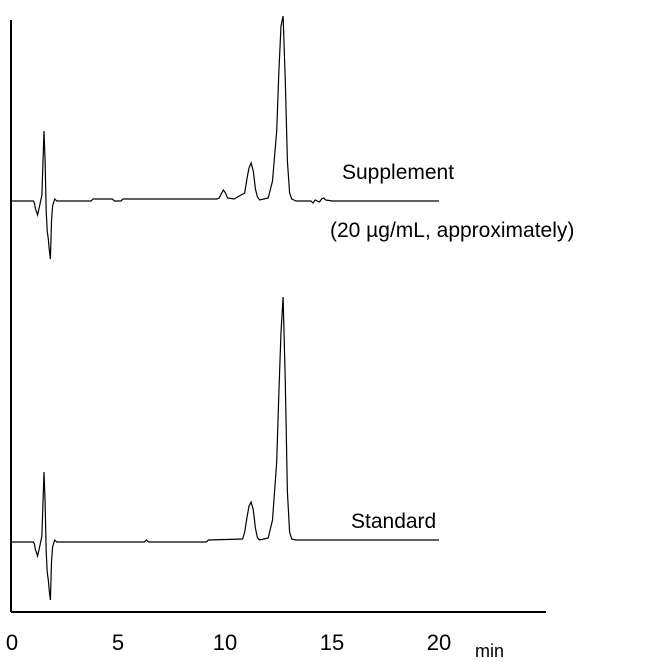 The width and height of the screenshot is (651, 662). What do you see at coordinates (489, 651) in the screenshot?
I see `x-unit-label: min` at bounding box center [489, 651].